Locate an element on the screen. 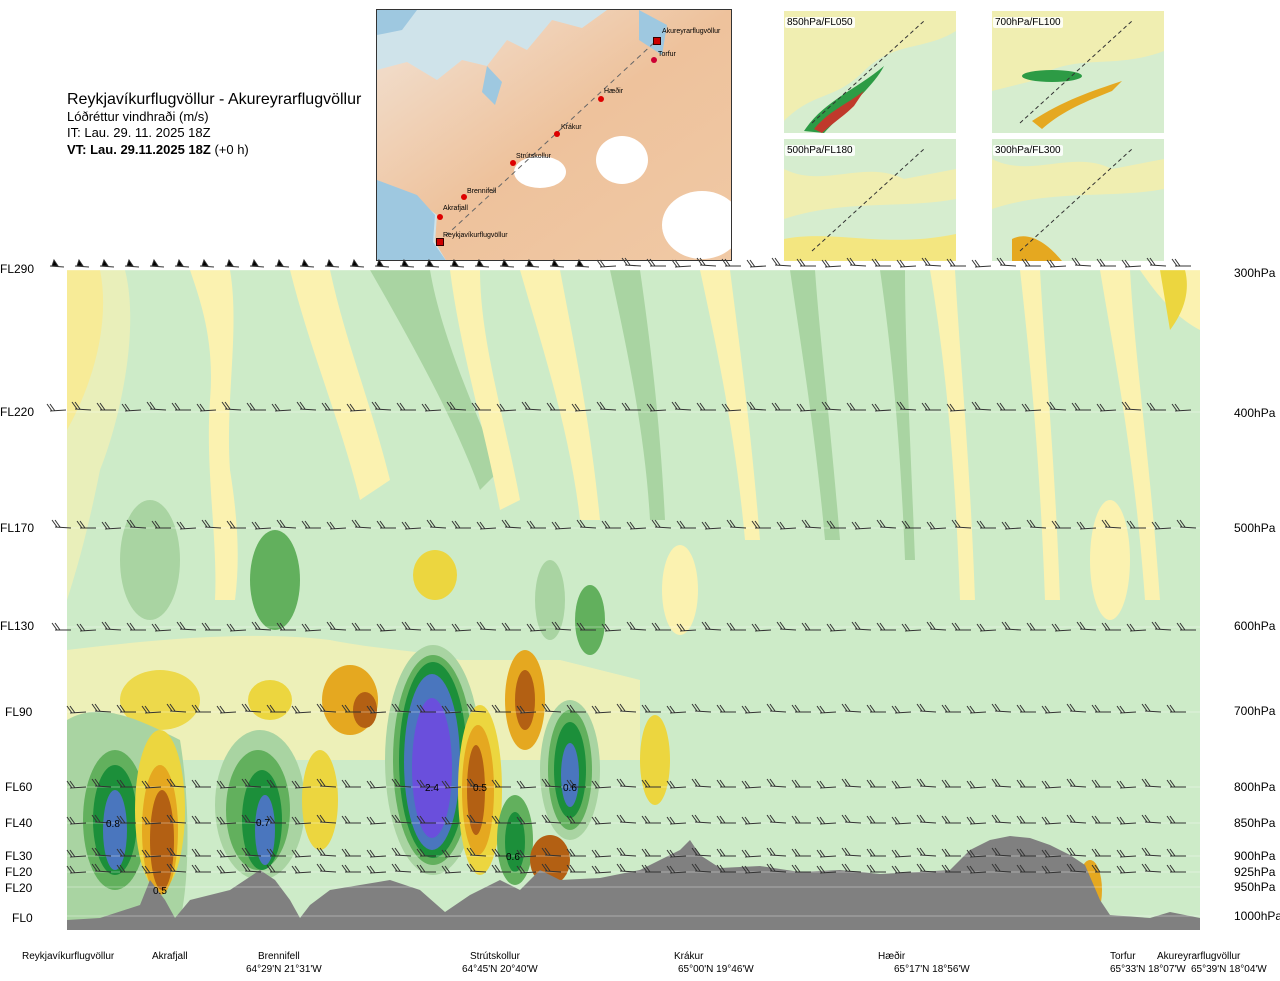  fl-label-290: FL290 is located at coordinates (17, 269).